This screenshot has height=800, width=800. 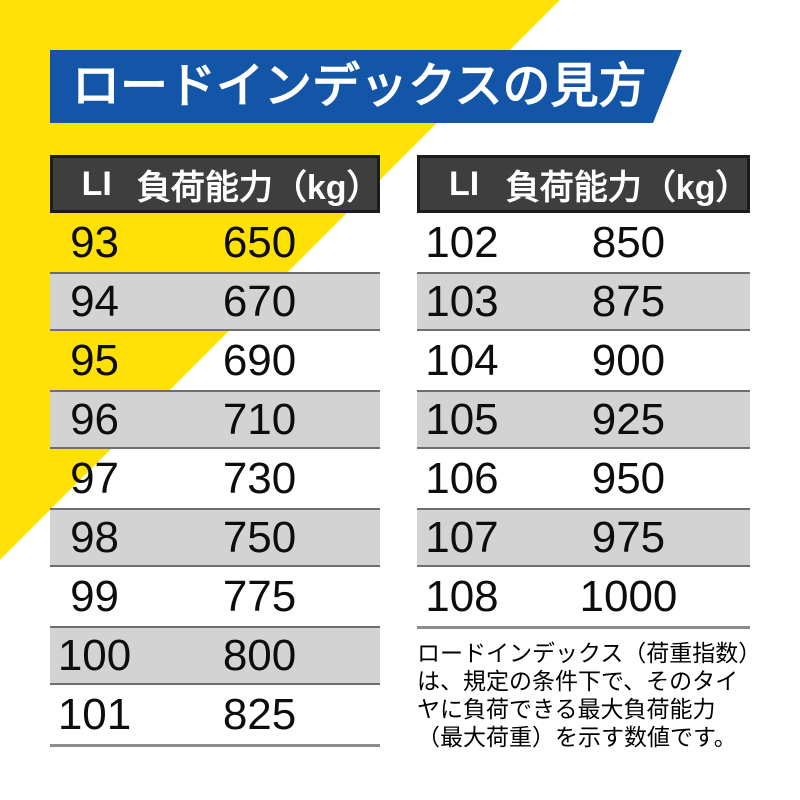 I want to click on table-row: 106 950, so click(x=583, y=478).